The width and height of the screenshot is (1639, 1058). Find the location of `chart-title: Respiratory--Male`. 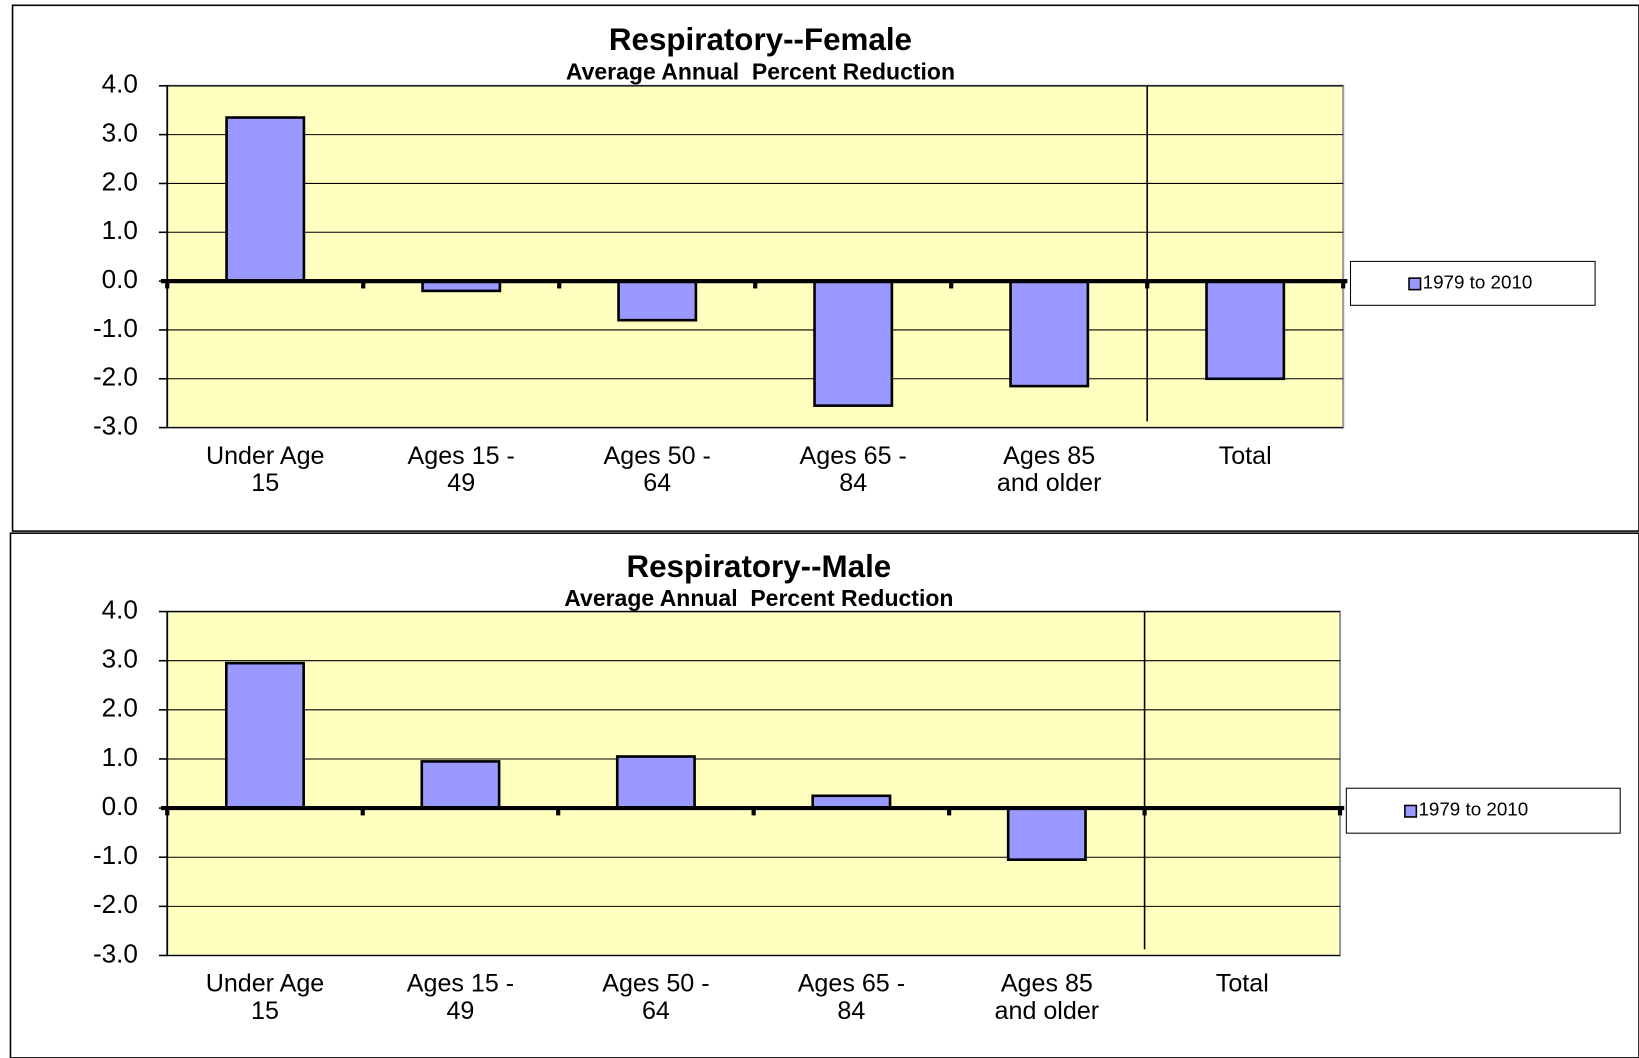

chart-title: Respiratory--Male is located at coordinates (758, 566).